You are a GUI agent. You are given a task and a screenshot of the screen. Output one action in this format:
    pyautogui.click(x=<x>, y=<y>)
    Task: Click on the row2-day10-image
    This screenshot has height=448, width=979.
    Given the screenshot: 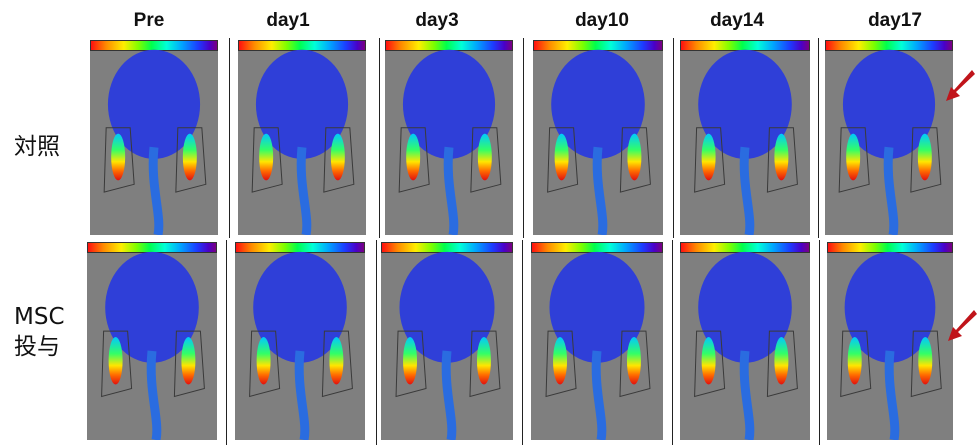 What is the action you would take?
    pyautogui.click(x=597, y=341)
    